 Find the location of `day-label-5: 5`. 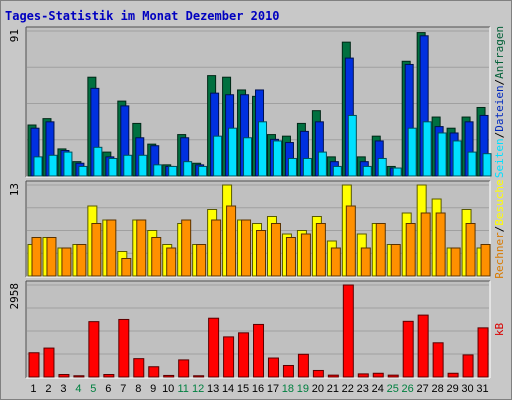

day-label-5: 5 is located at coordinates (93, 389).